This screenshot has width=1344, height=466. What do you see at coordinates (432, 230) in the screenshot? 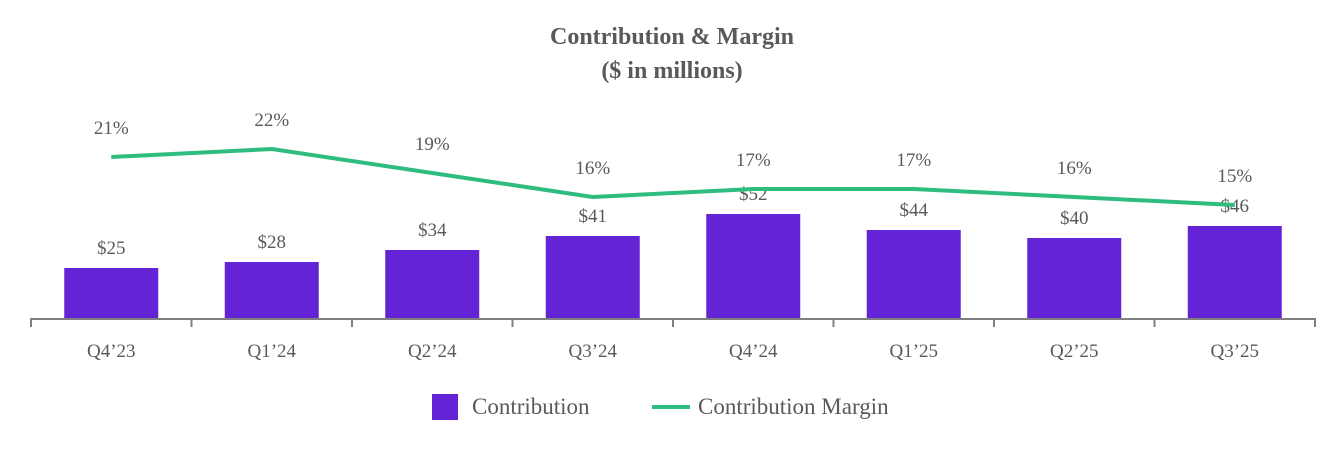
I see `bar-data-label: $34` at bounding box center [432, 230].